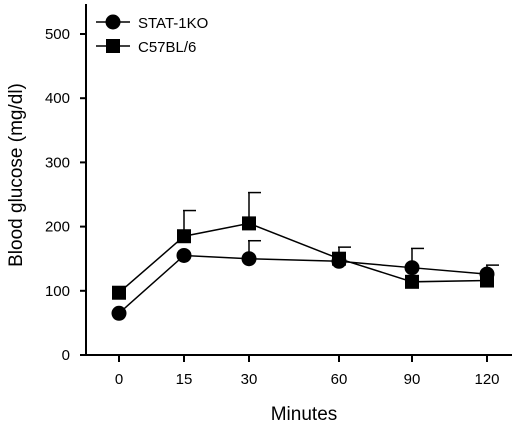 Image resolution: width=520 pixels, height=426 pixels. What do you see at coordinates (249, 379) in the screenshot?
I see `x-tick-label: 30` at bounding box center [249, 379].